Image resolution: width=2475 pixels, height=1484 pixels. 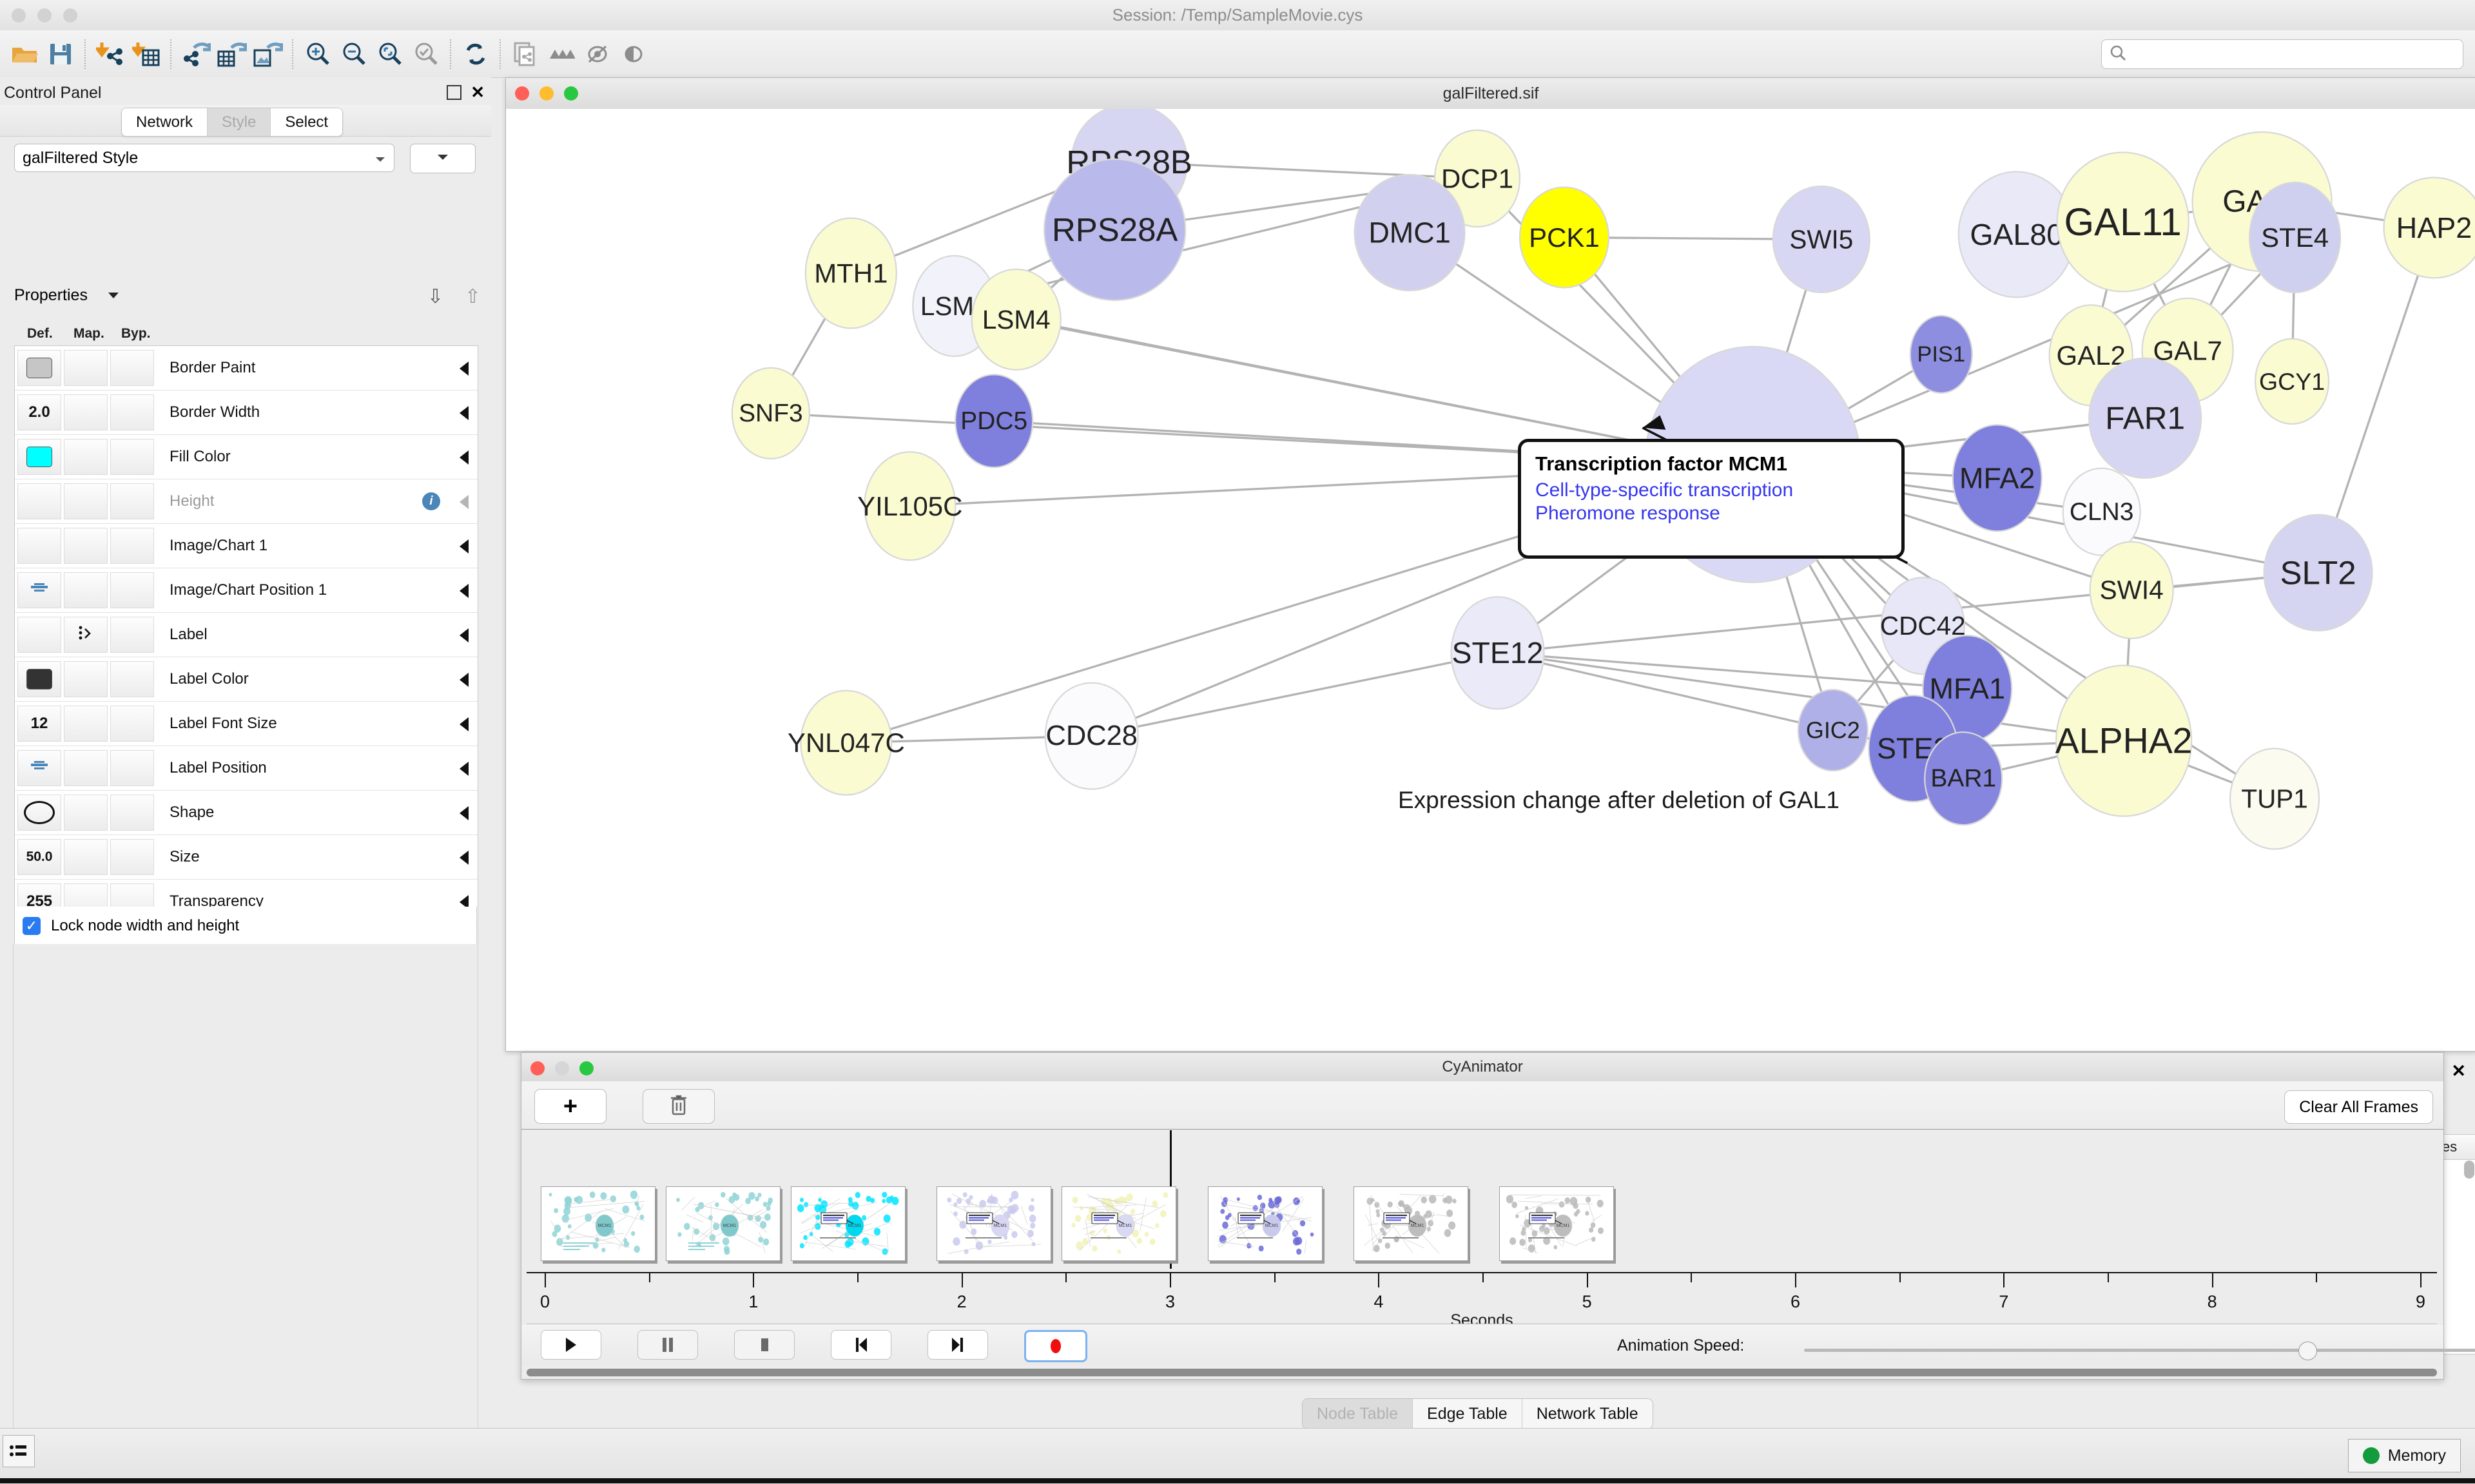 What do you see at coordinates (1091, 736) in the screenshot?
I see `network-node: CDC28` at bounding box center [1091, 736].